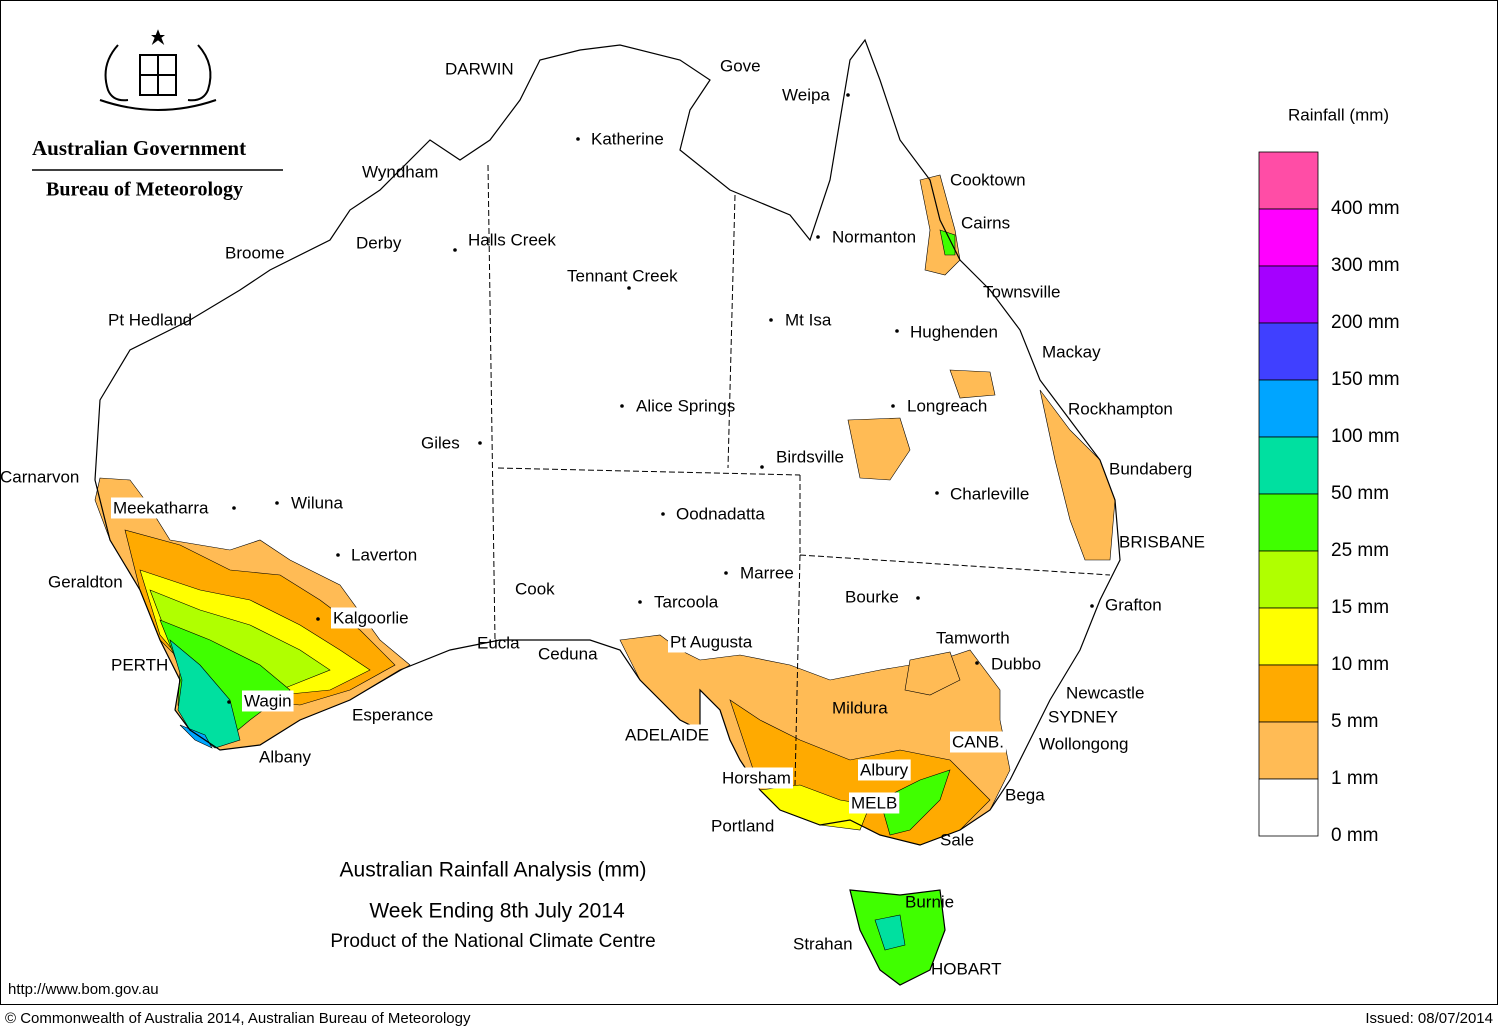 The width and height of the screenshot is (1499, 1029). I want to click on legend-label: 400 mm, so click(1365, 208).